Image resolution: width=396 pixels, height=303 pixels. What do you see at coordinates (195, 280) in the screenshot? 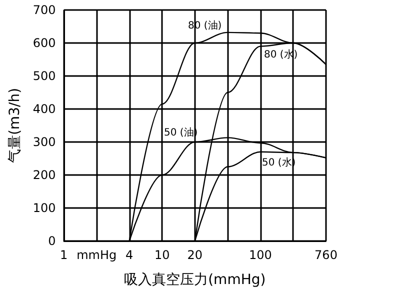
I see `x-axis-title: 吸入真空压力(mmHg)` at bounding box center [195, 280].